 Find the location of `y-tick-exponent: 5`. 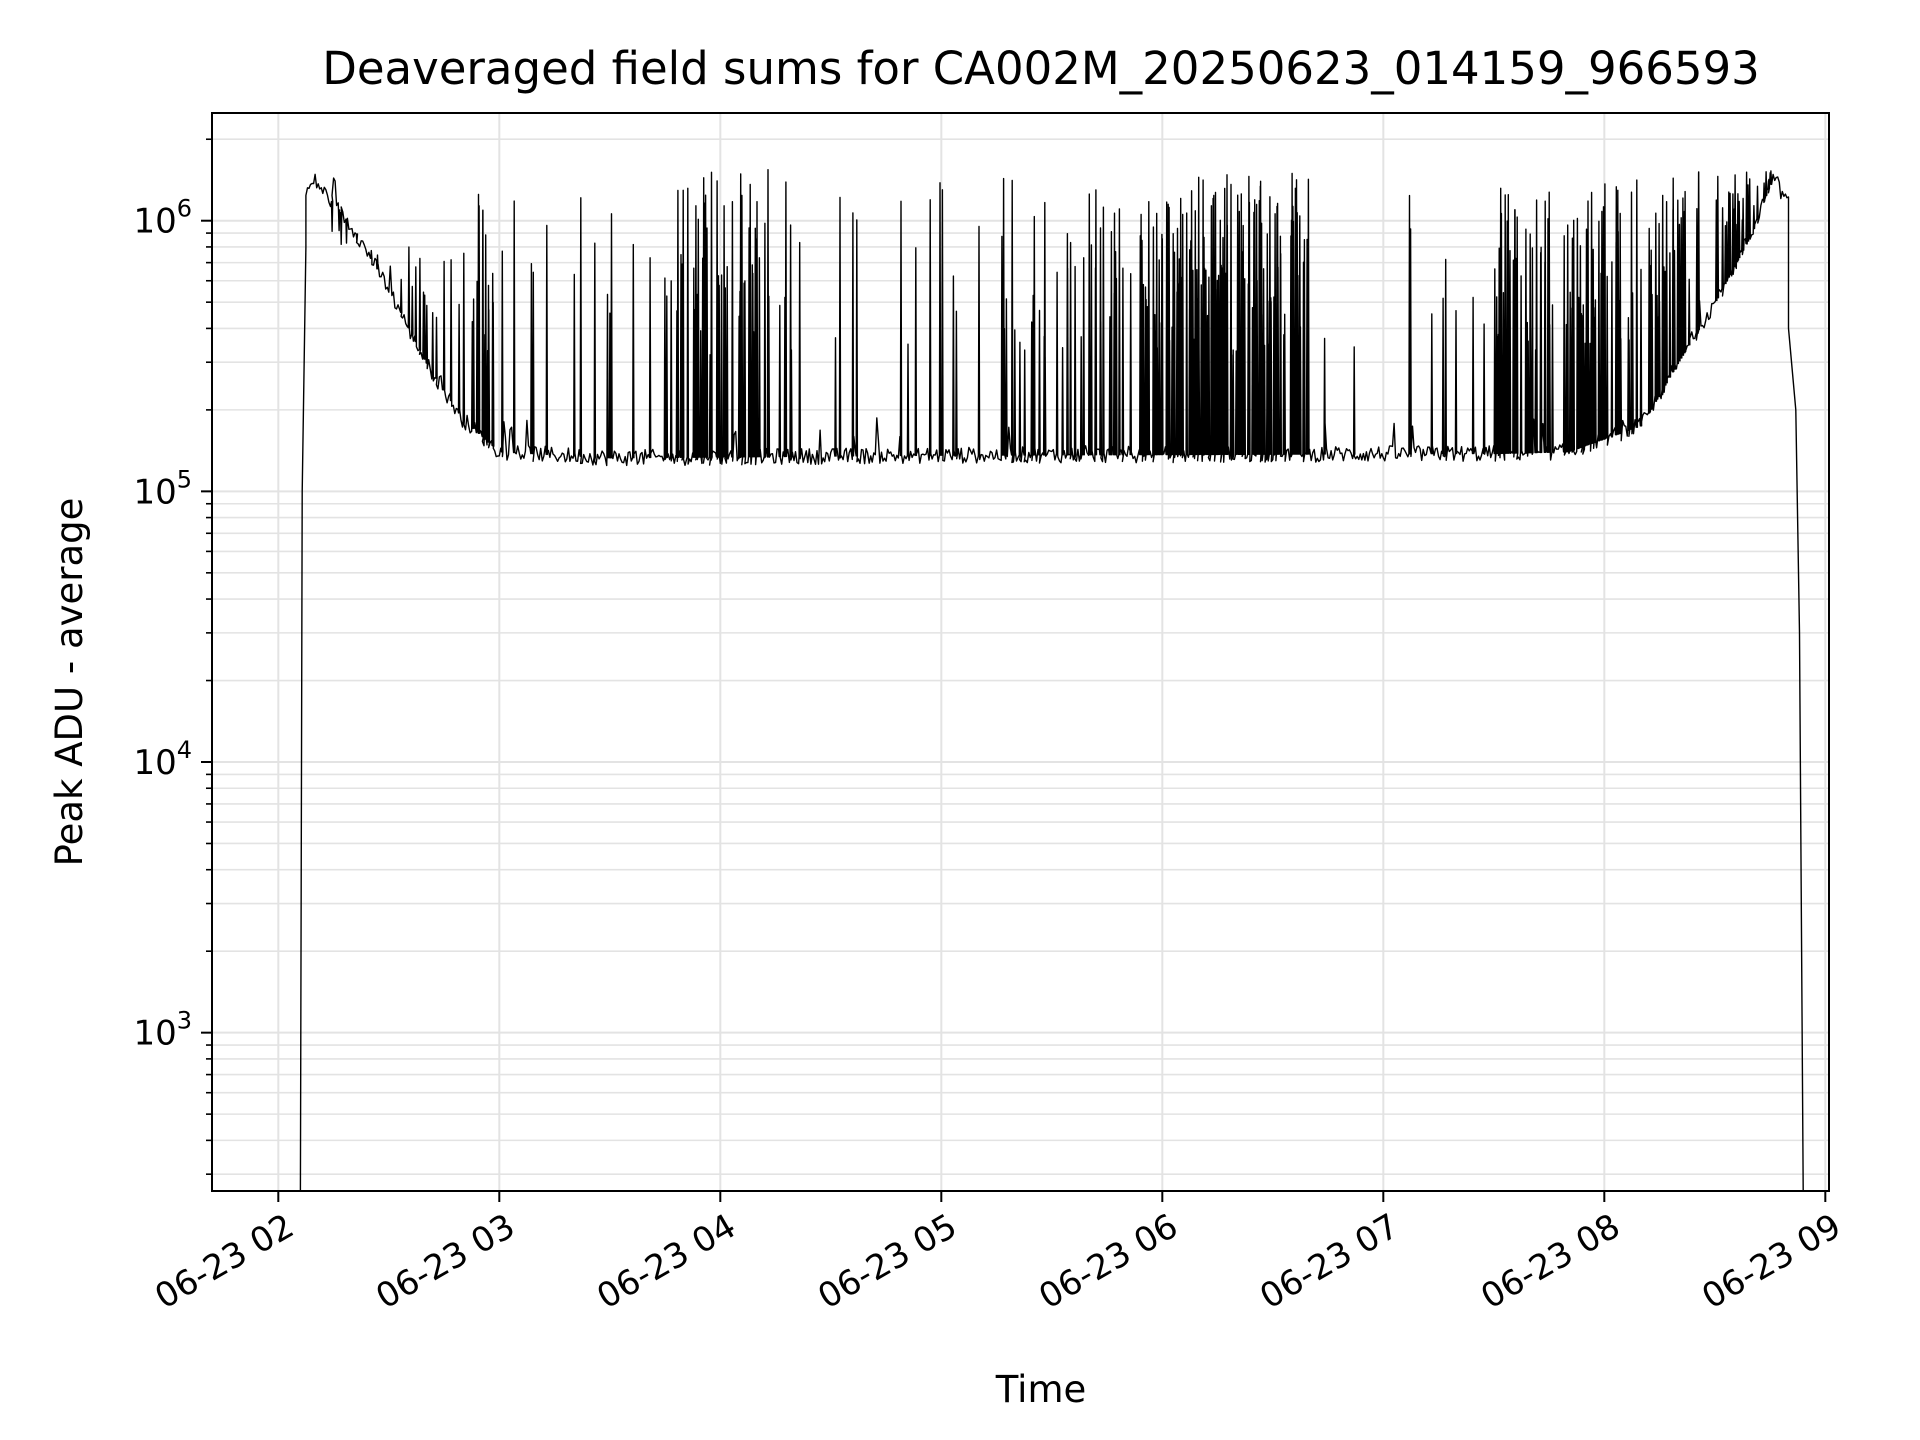

y-tick-exponent: 5 is located at coordinates (184, 479).